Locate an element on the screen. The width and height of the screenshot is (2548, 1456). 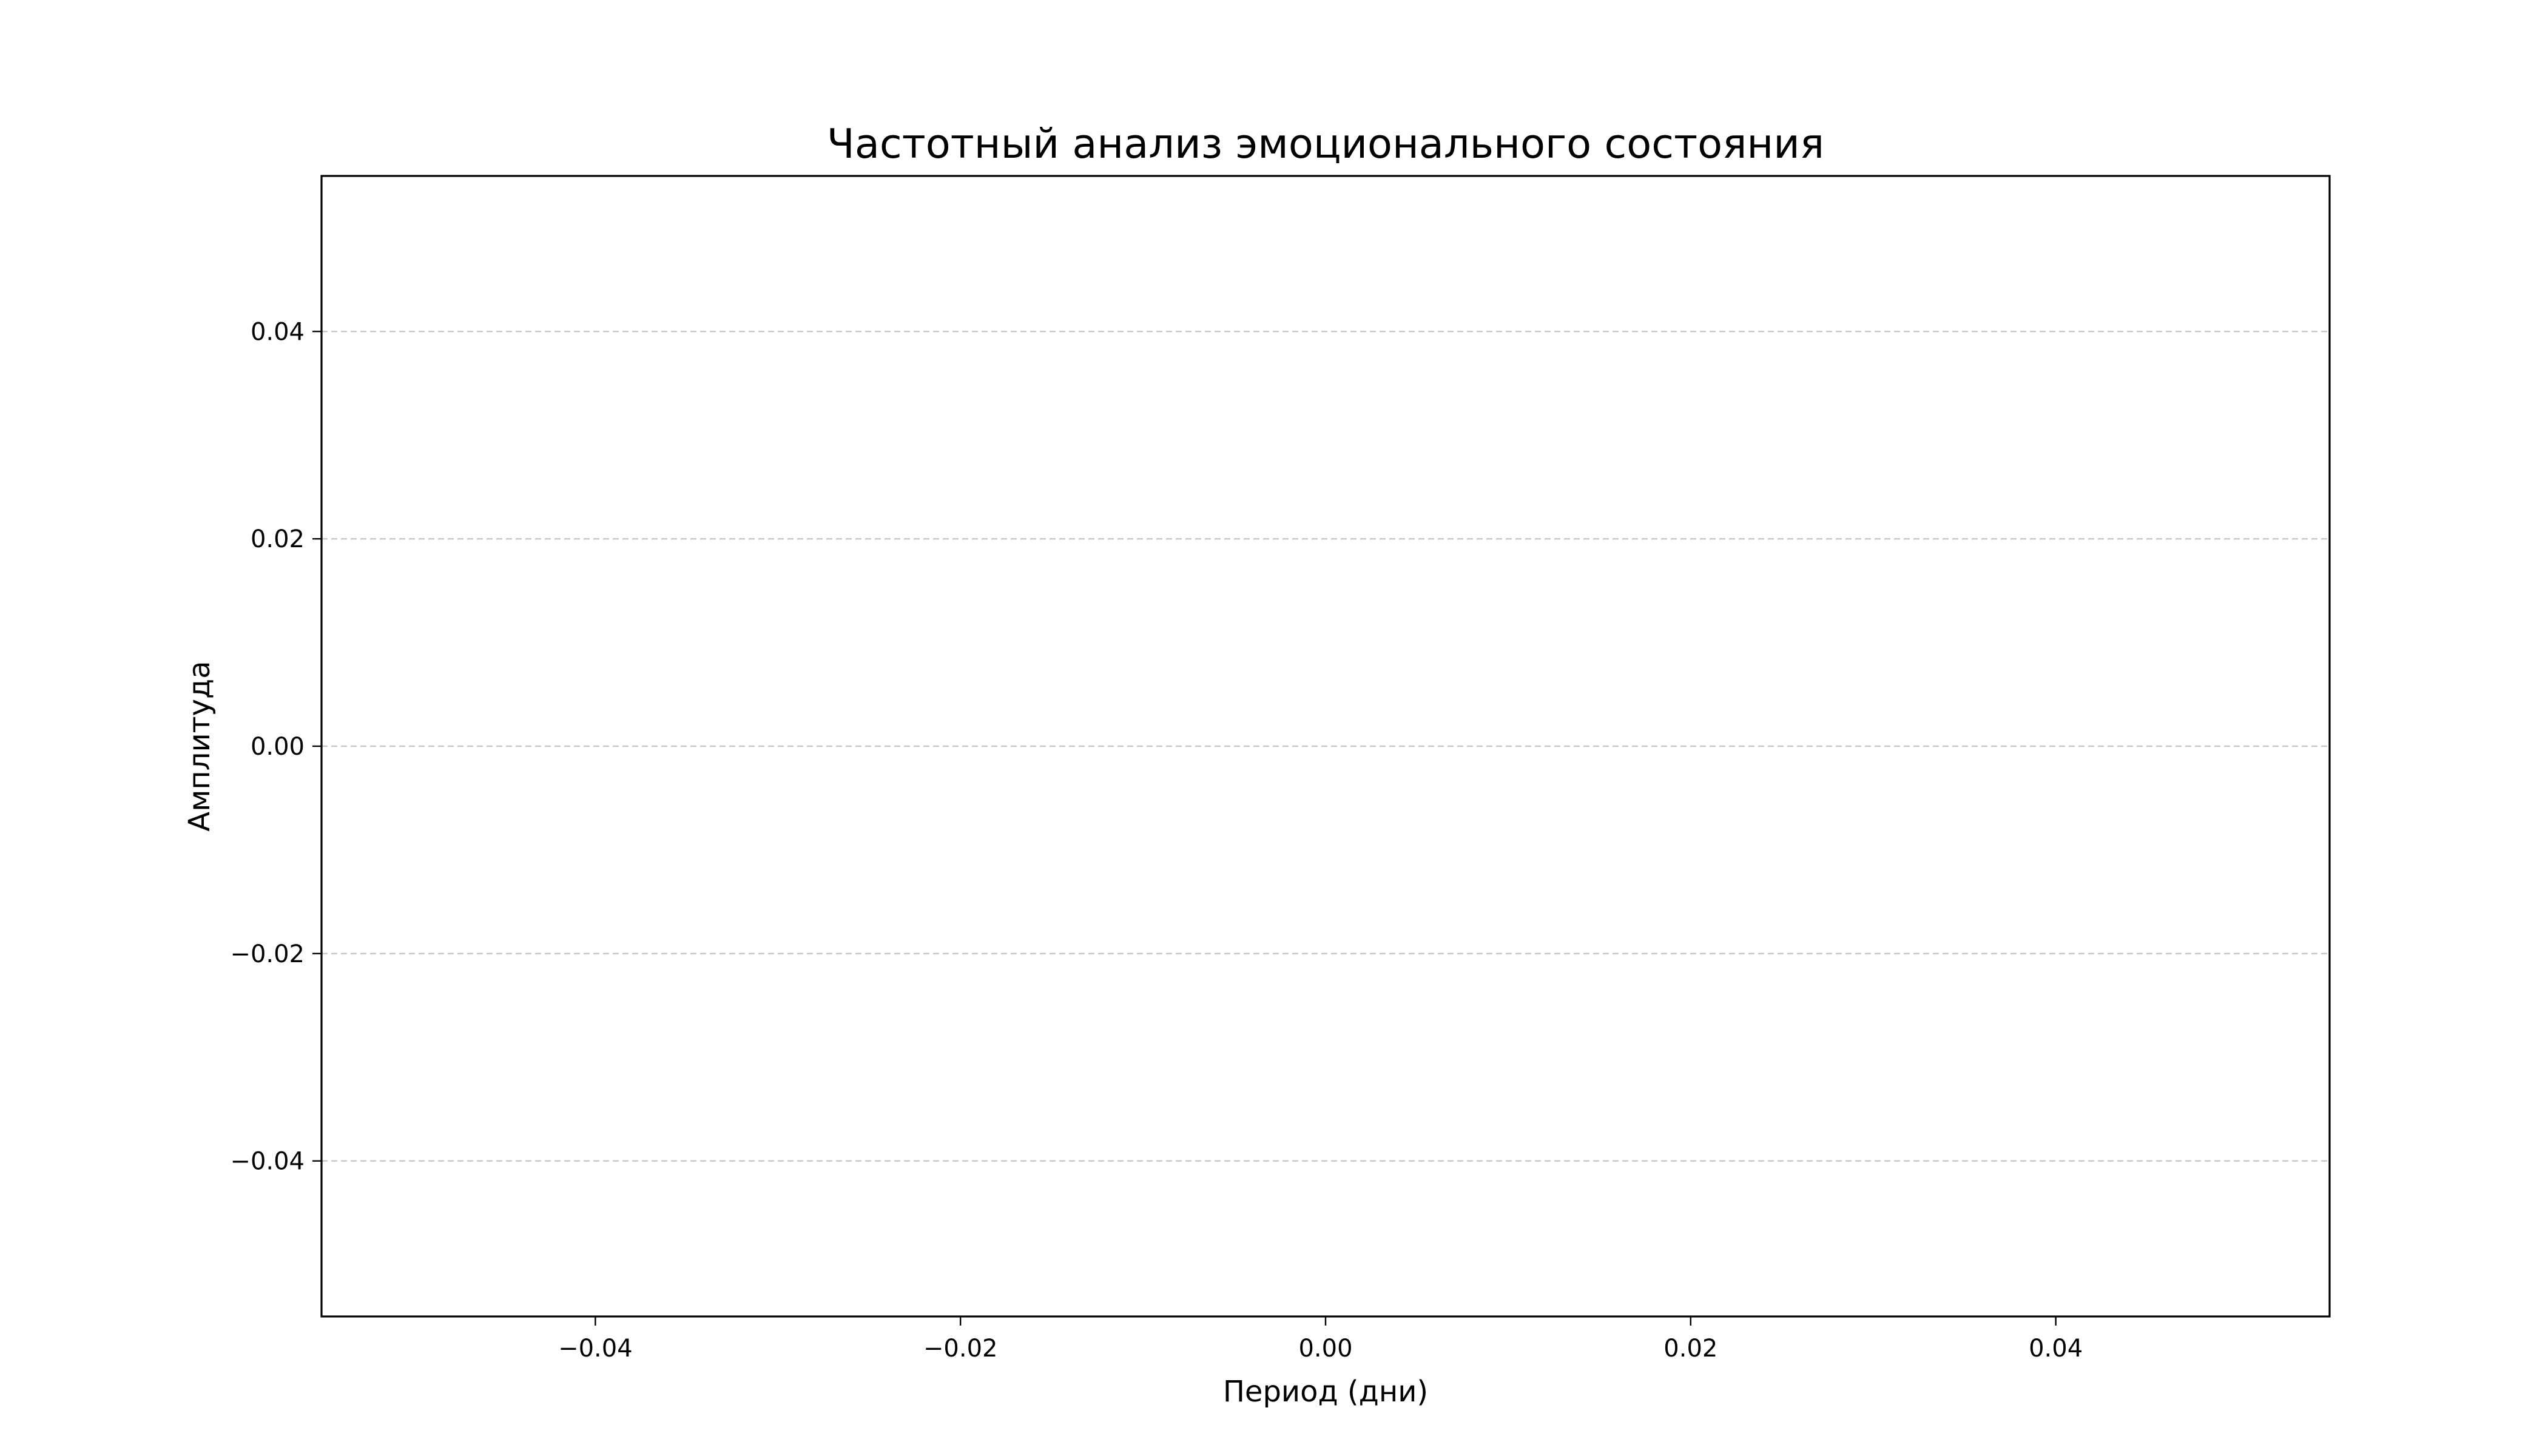
y-tick-label: −0.04 is located at coordinates (267, 1162).